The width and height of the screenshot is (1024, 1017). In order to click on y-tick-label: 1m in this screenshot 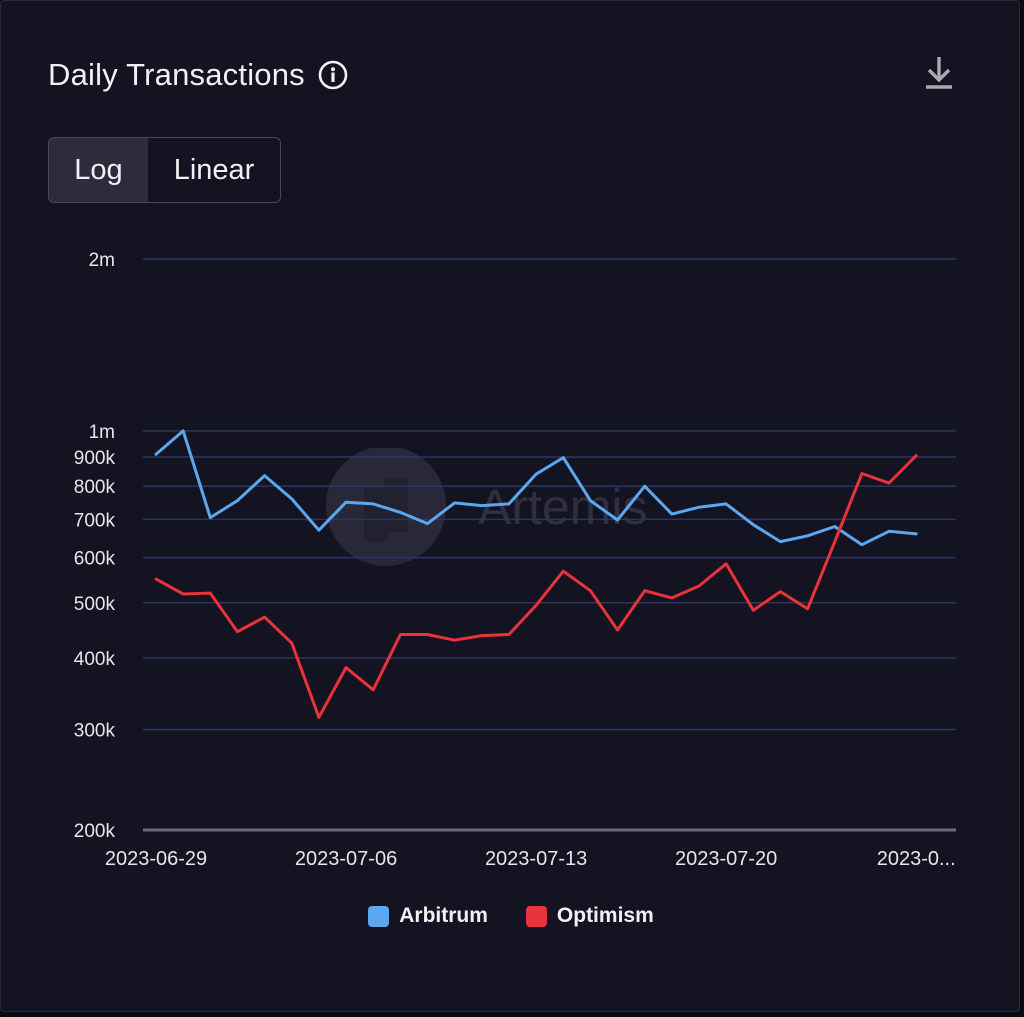, I will do `click(102, 432)`.